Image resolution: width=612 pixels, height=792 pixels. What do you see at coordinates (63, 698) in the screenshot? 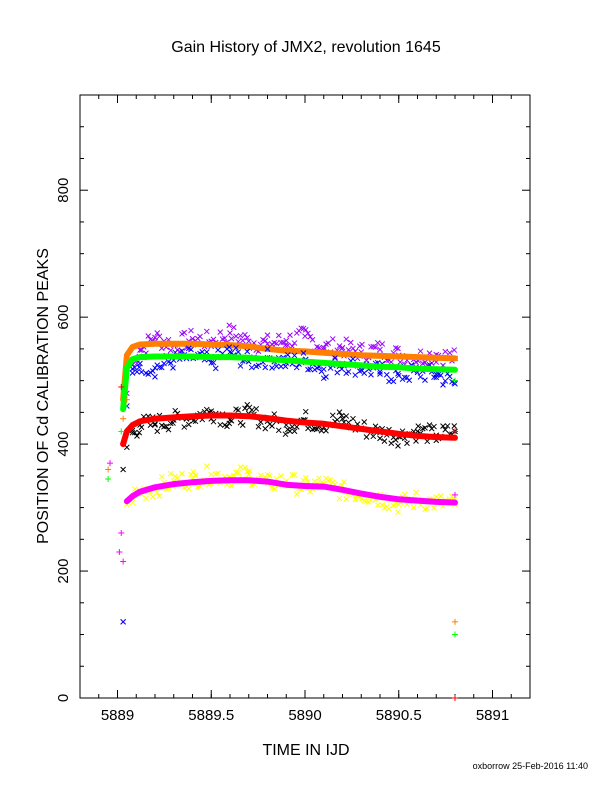
I see `y-tick-label: 0` at bounding box center [63, 698].